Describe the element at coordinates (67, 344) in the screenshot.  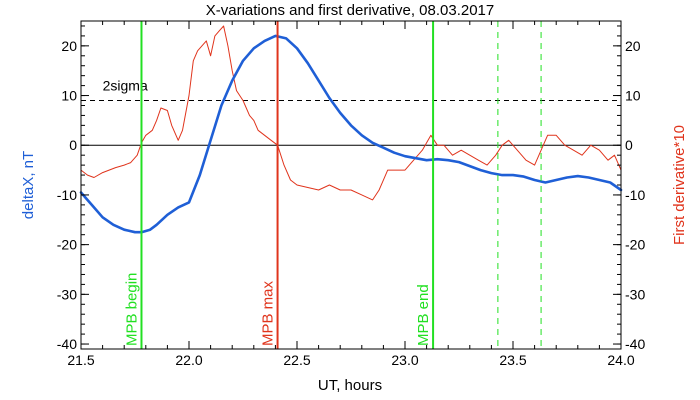
I see `y-tick-label-left: -40` at that location.